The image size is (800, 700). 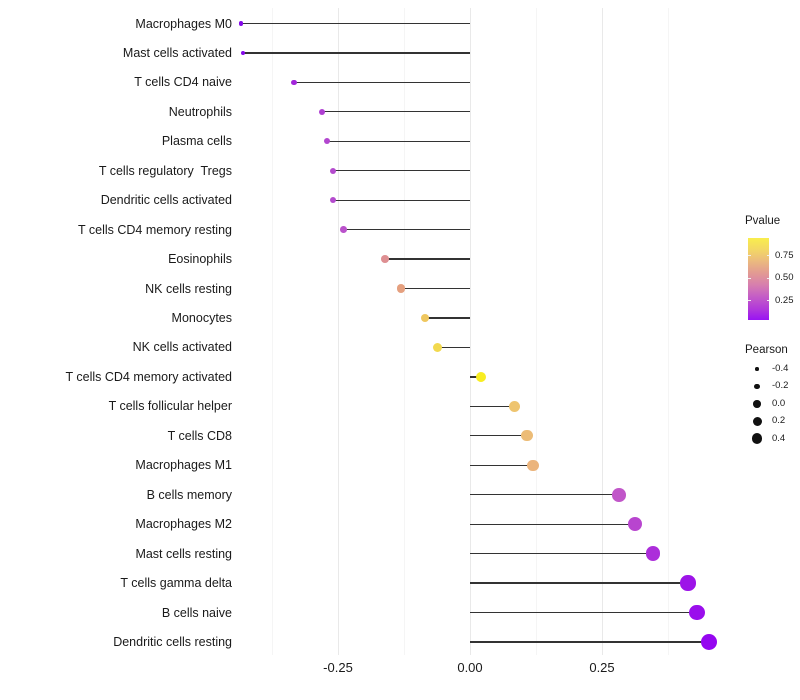 What do you see at coordinates (183, 465) in the screenshot?
I see `category-label: Macrophages M1` at bounding box center [183, 465].